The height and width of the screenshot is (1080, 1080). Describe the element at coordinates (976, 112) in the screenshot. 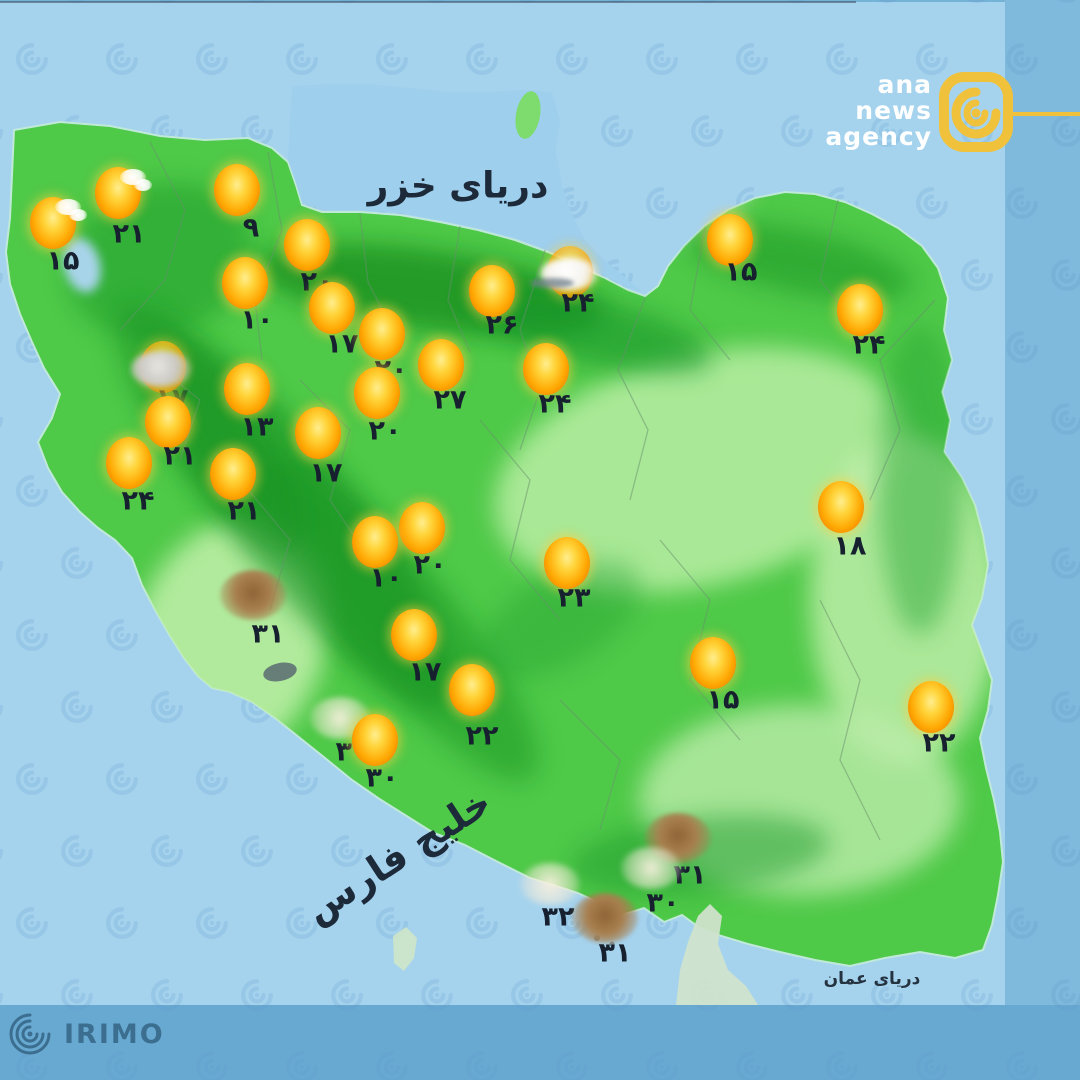

I see `ana-logo-icon` at that location.